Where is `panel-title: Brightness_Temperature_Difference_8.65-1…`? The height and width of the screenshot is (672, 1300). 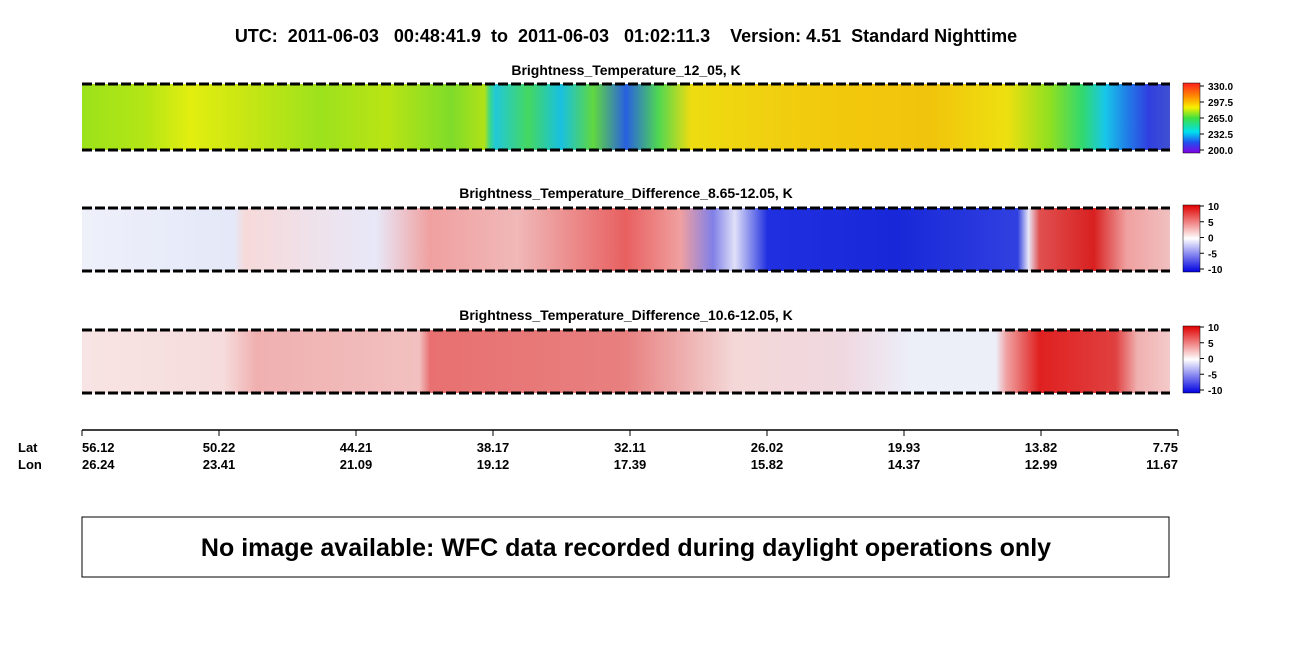 panel-title: Brightness_Temperature_Difference_8.65-1… is located at coordinates (626, 193).